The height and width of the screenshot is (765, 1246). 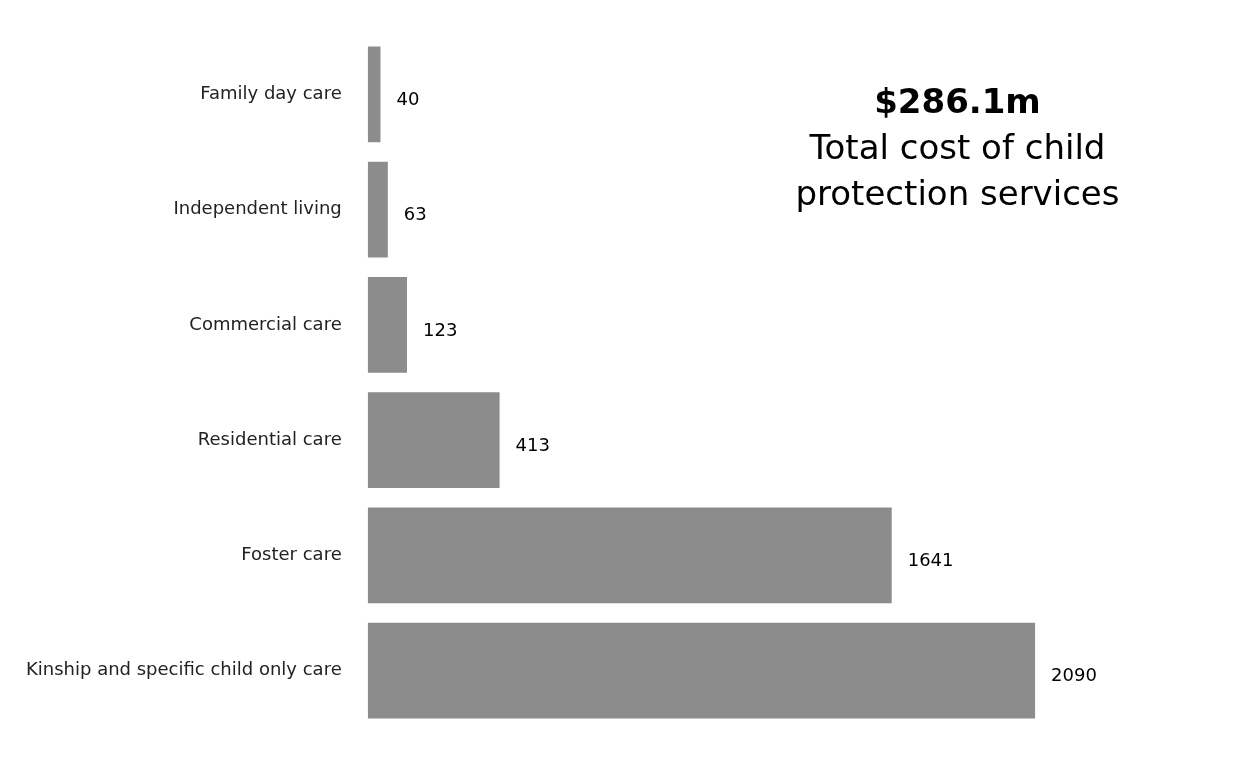 What do you see at coordinates (271, 93) in the screenshot?
I see `y-tick-label: Family day care` at bounding box center [271, 93].